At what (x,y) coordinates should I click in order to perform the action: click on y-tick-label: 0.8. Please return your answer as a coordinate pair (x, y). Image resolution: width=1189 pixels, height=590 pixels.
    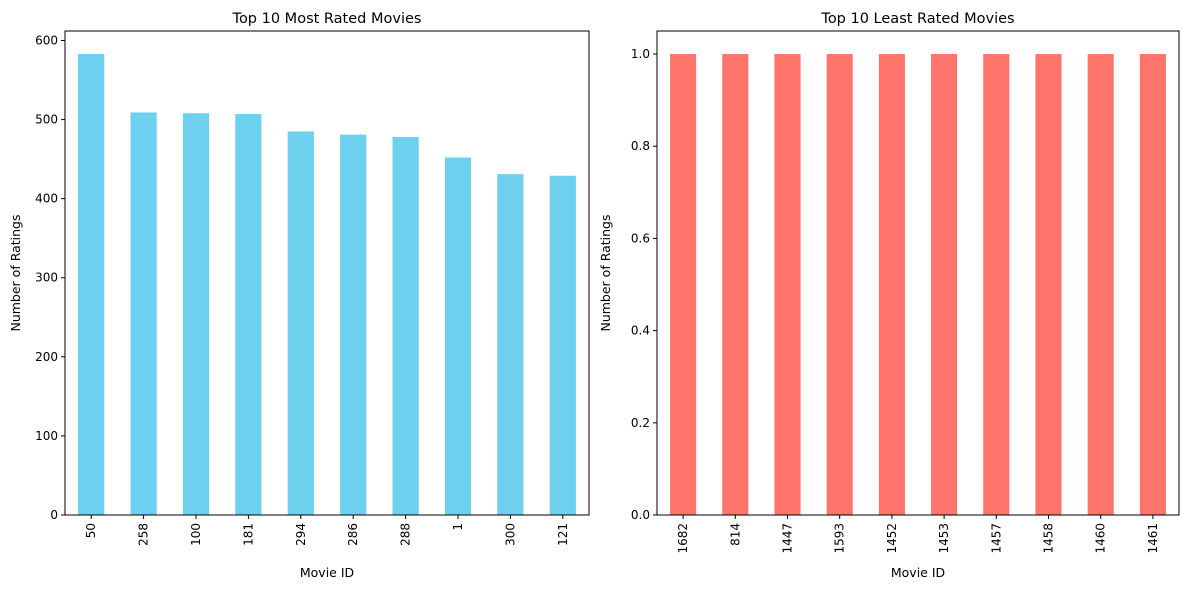
    Looking at the image, I should click on (640, 146).